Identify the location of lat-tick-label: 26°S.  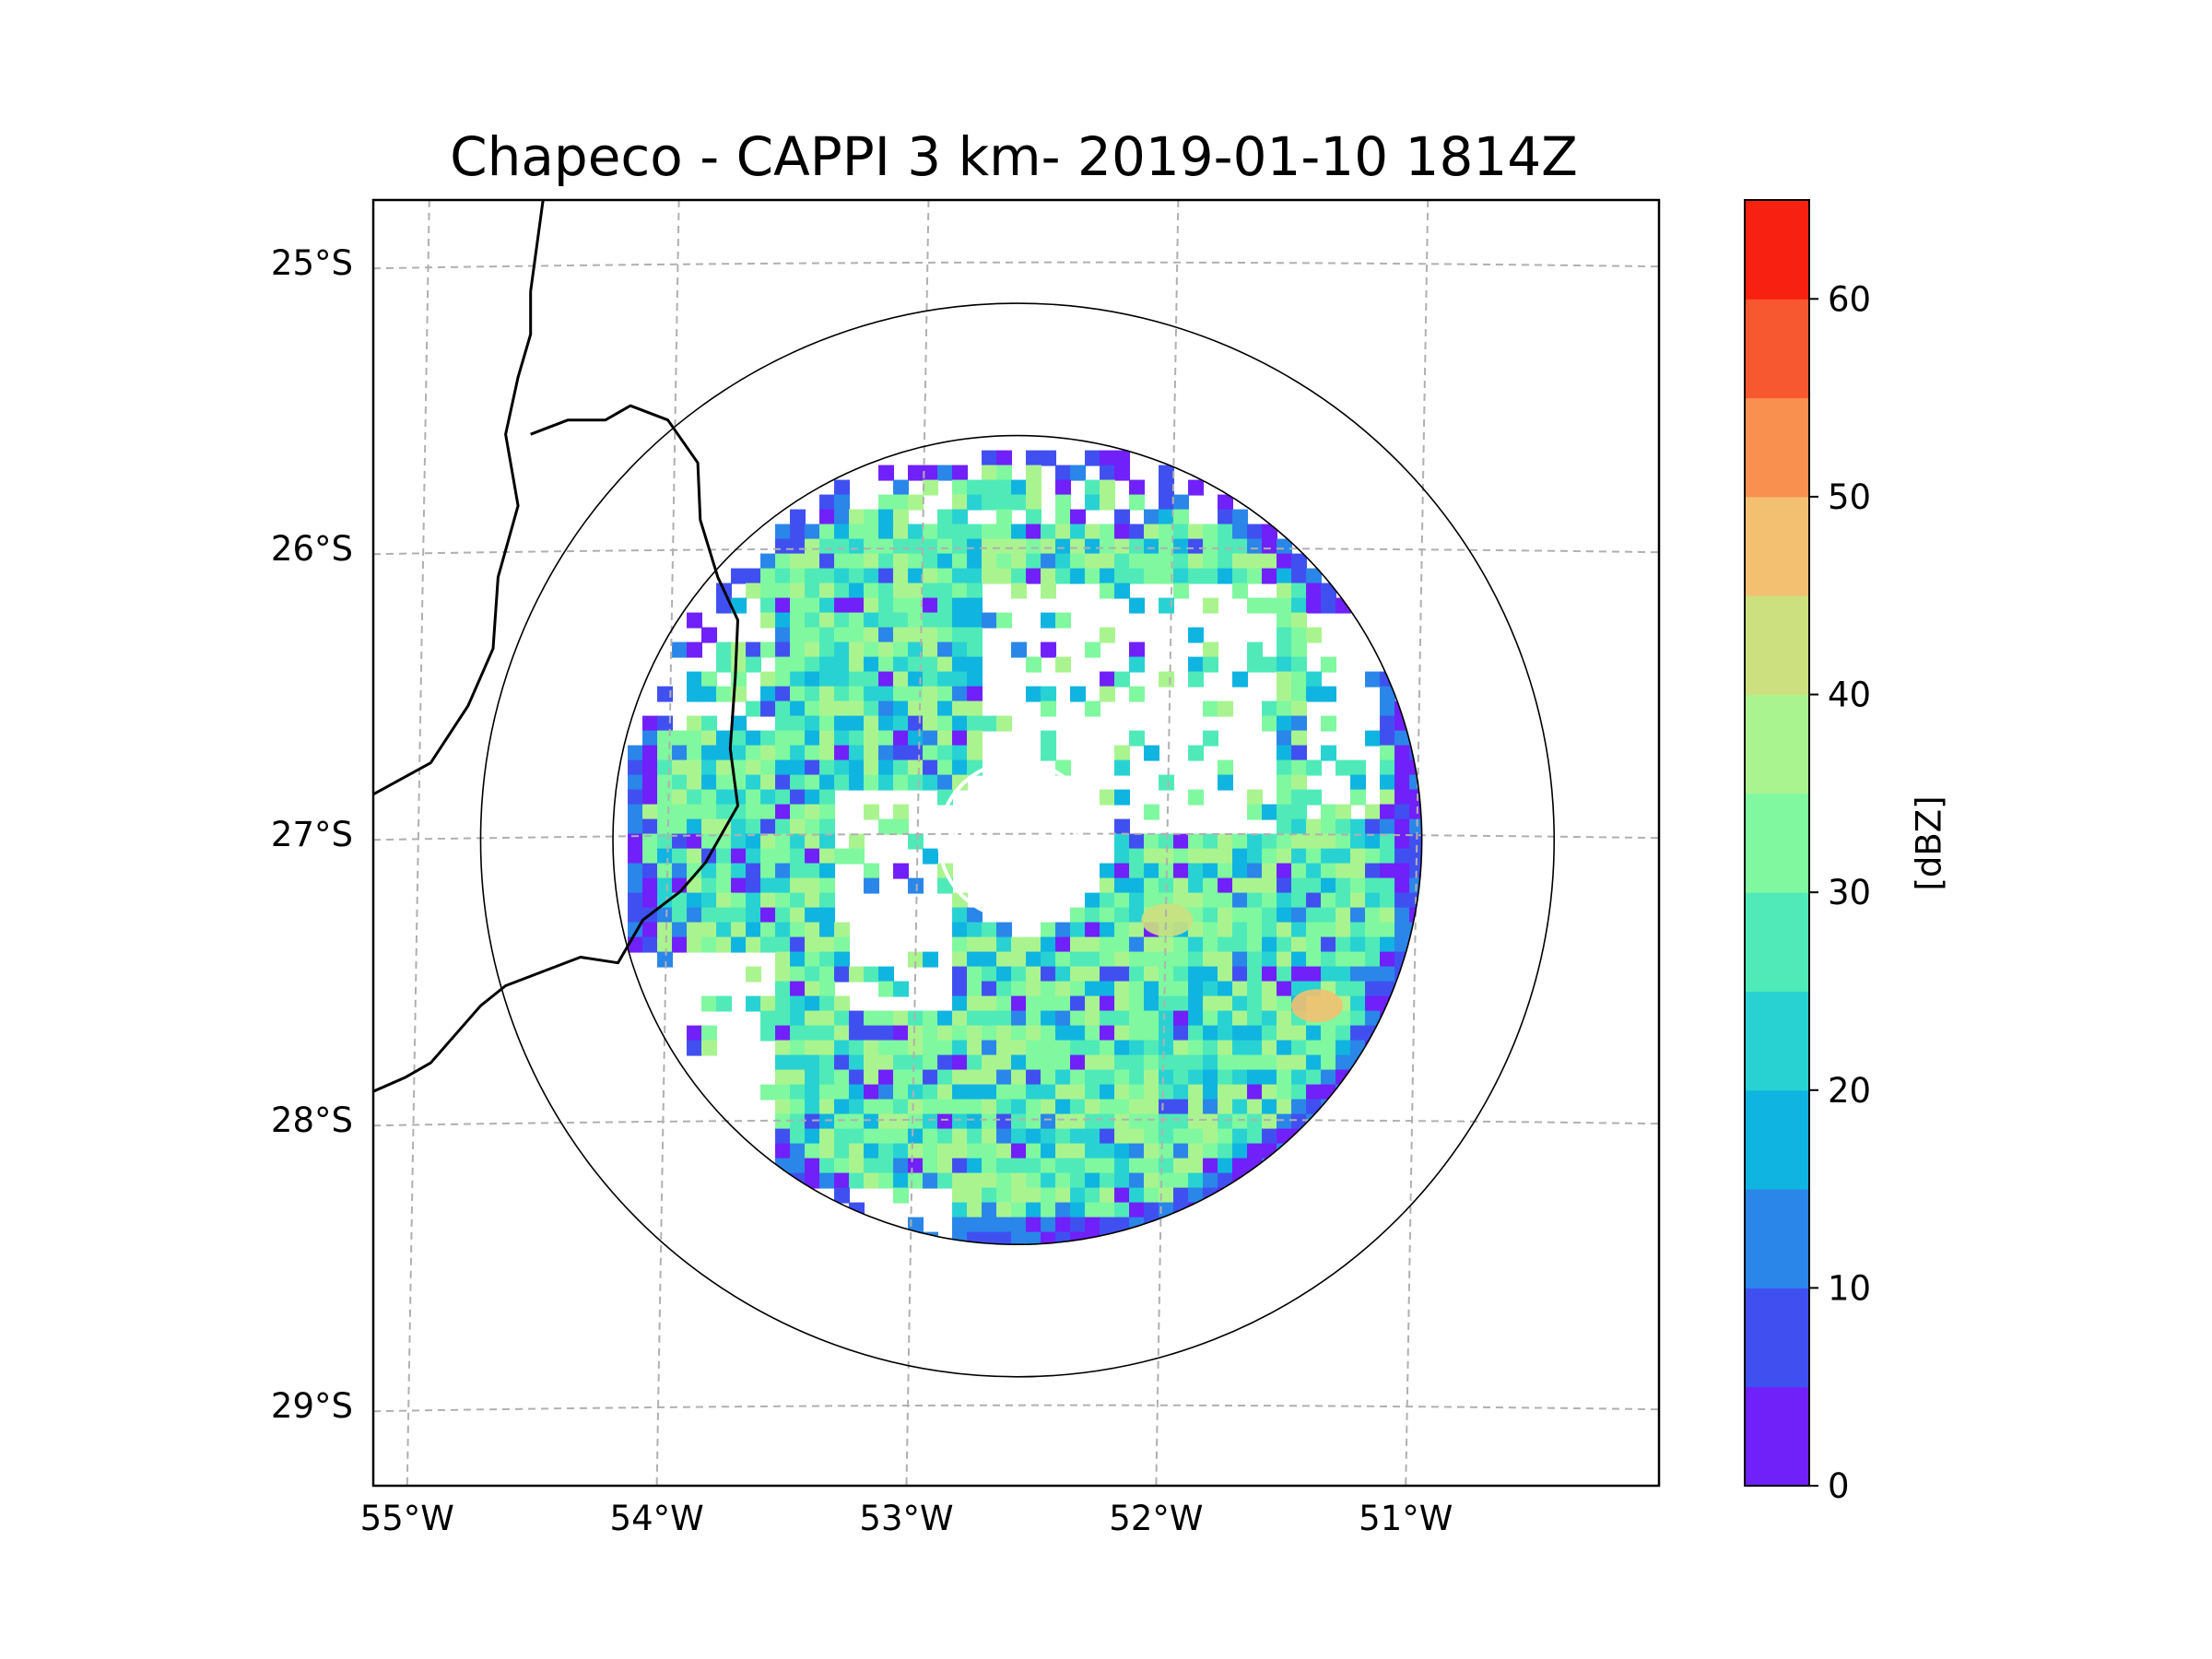
(312, 549).